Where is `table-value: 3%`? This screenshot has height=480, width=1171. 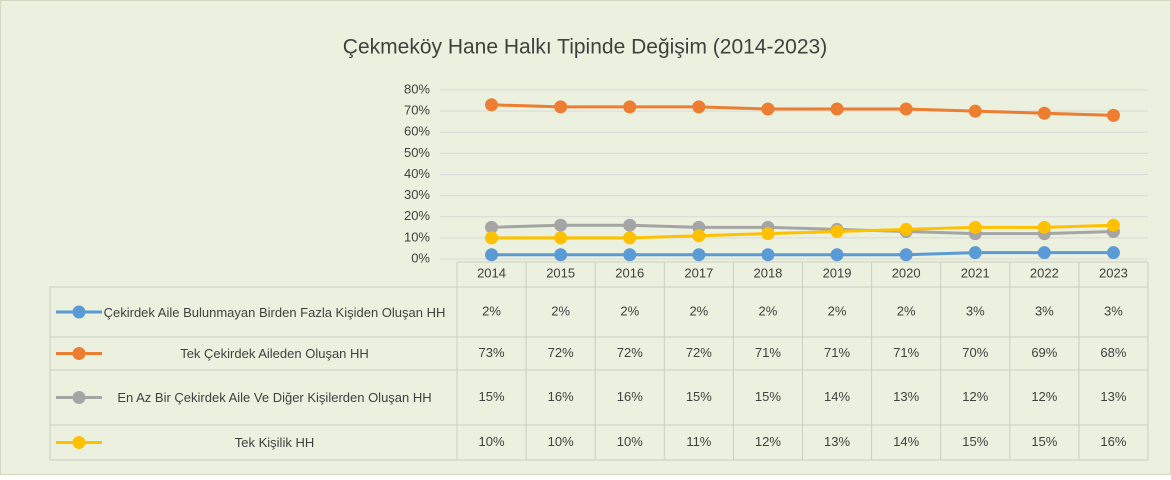
table-value: 3% is located at coordinates (1044, 310).